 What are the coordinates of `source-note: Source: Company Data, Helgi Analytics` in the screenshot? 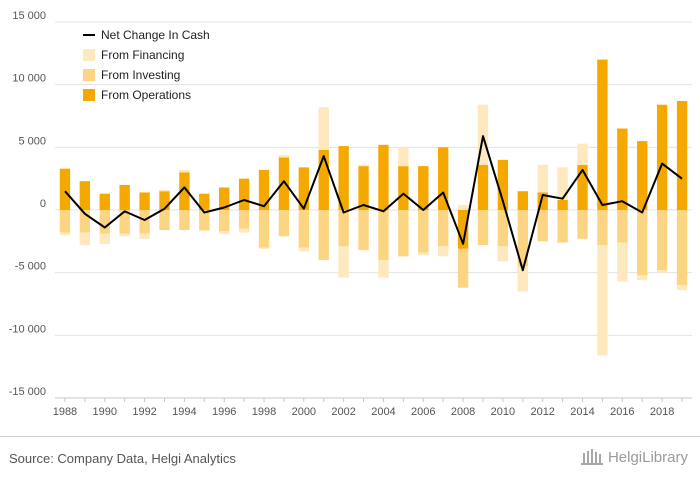 It's located at (122, 458).